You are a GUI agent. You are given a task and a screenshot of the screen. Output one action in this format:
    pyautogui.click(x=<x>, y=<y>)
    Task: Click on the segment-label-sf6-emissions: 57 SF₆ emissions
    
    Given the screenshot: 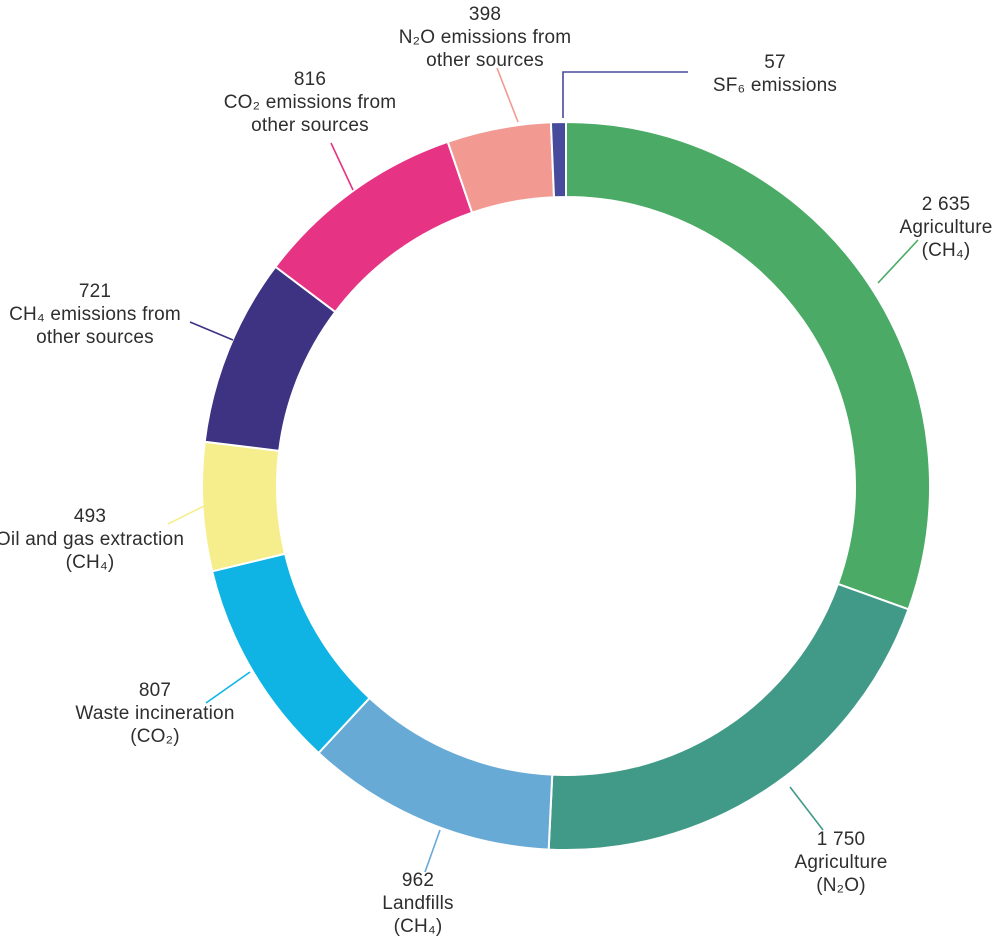 What is the action you would take?
    pyautogui.click(x=775, y=74)
    